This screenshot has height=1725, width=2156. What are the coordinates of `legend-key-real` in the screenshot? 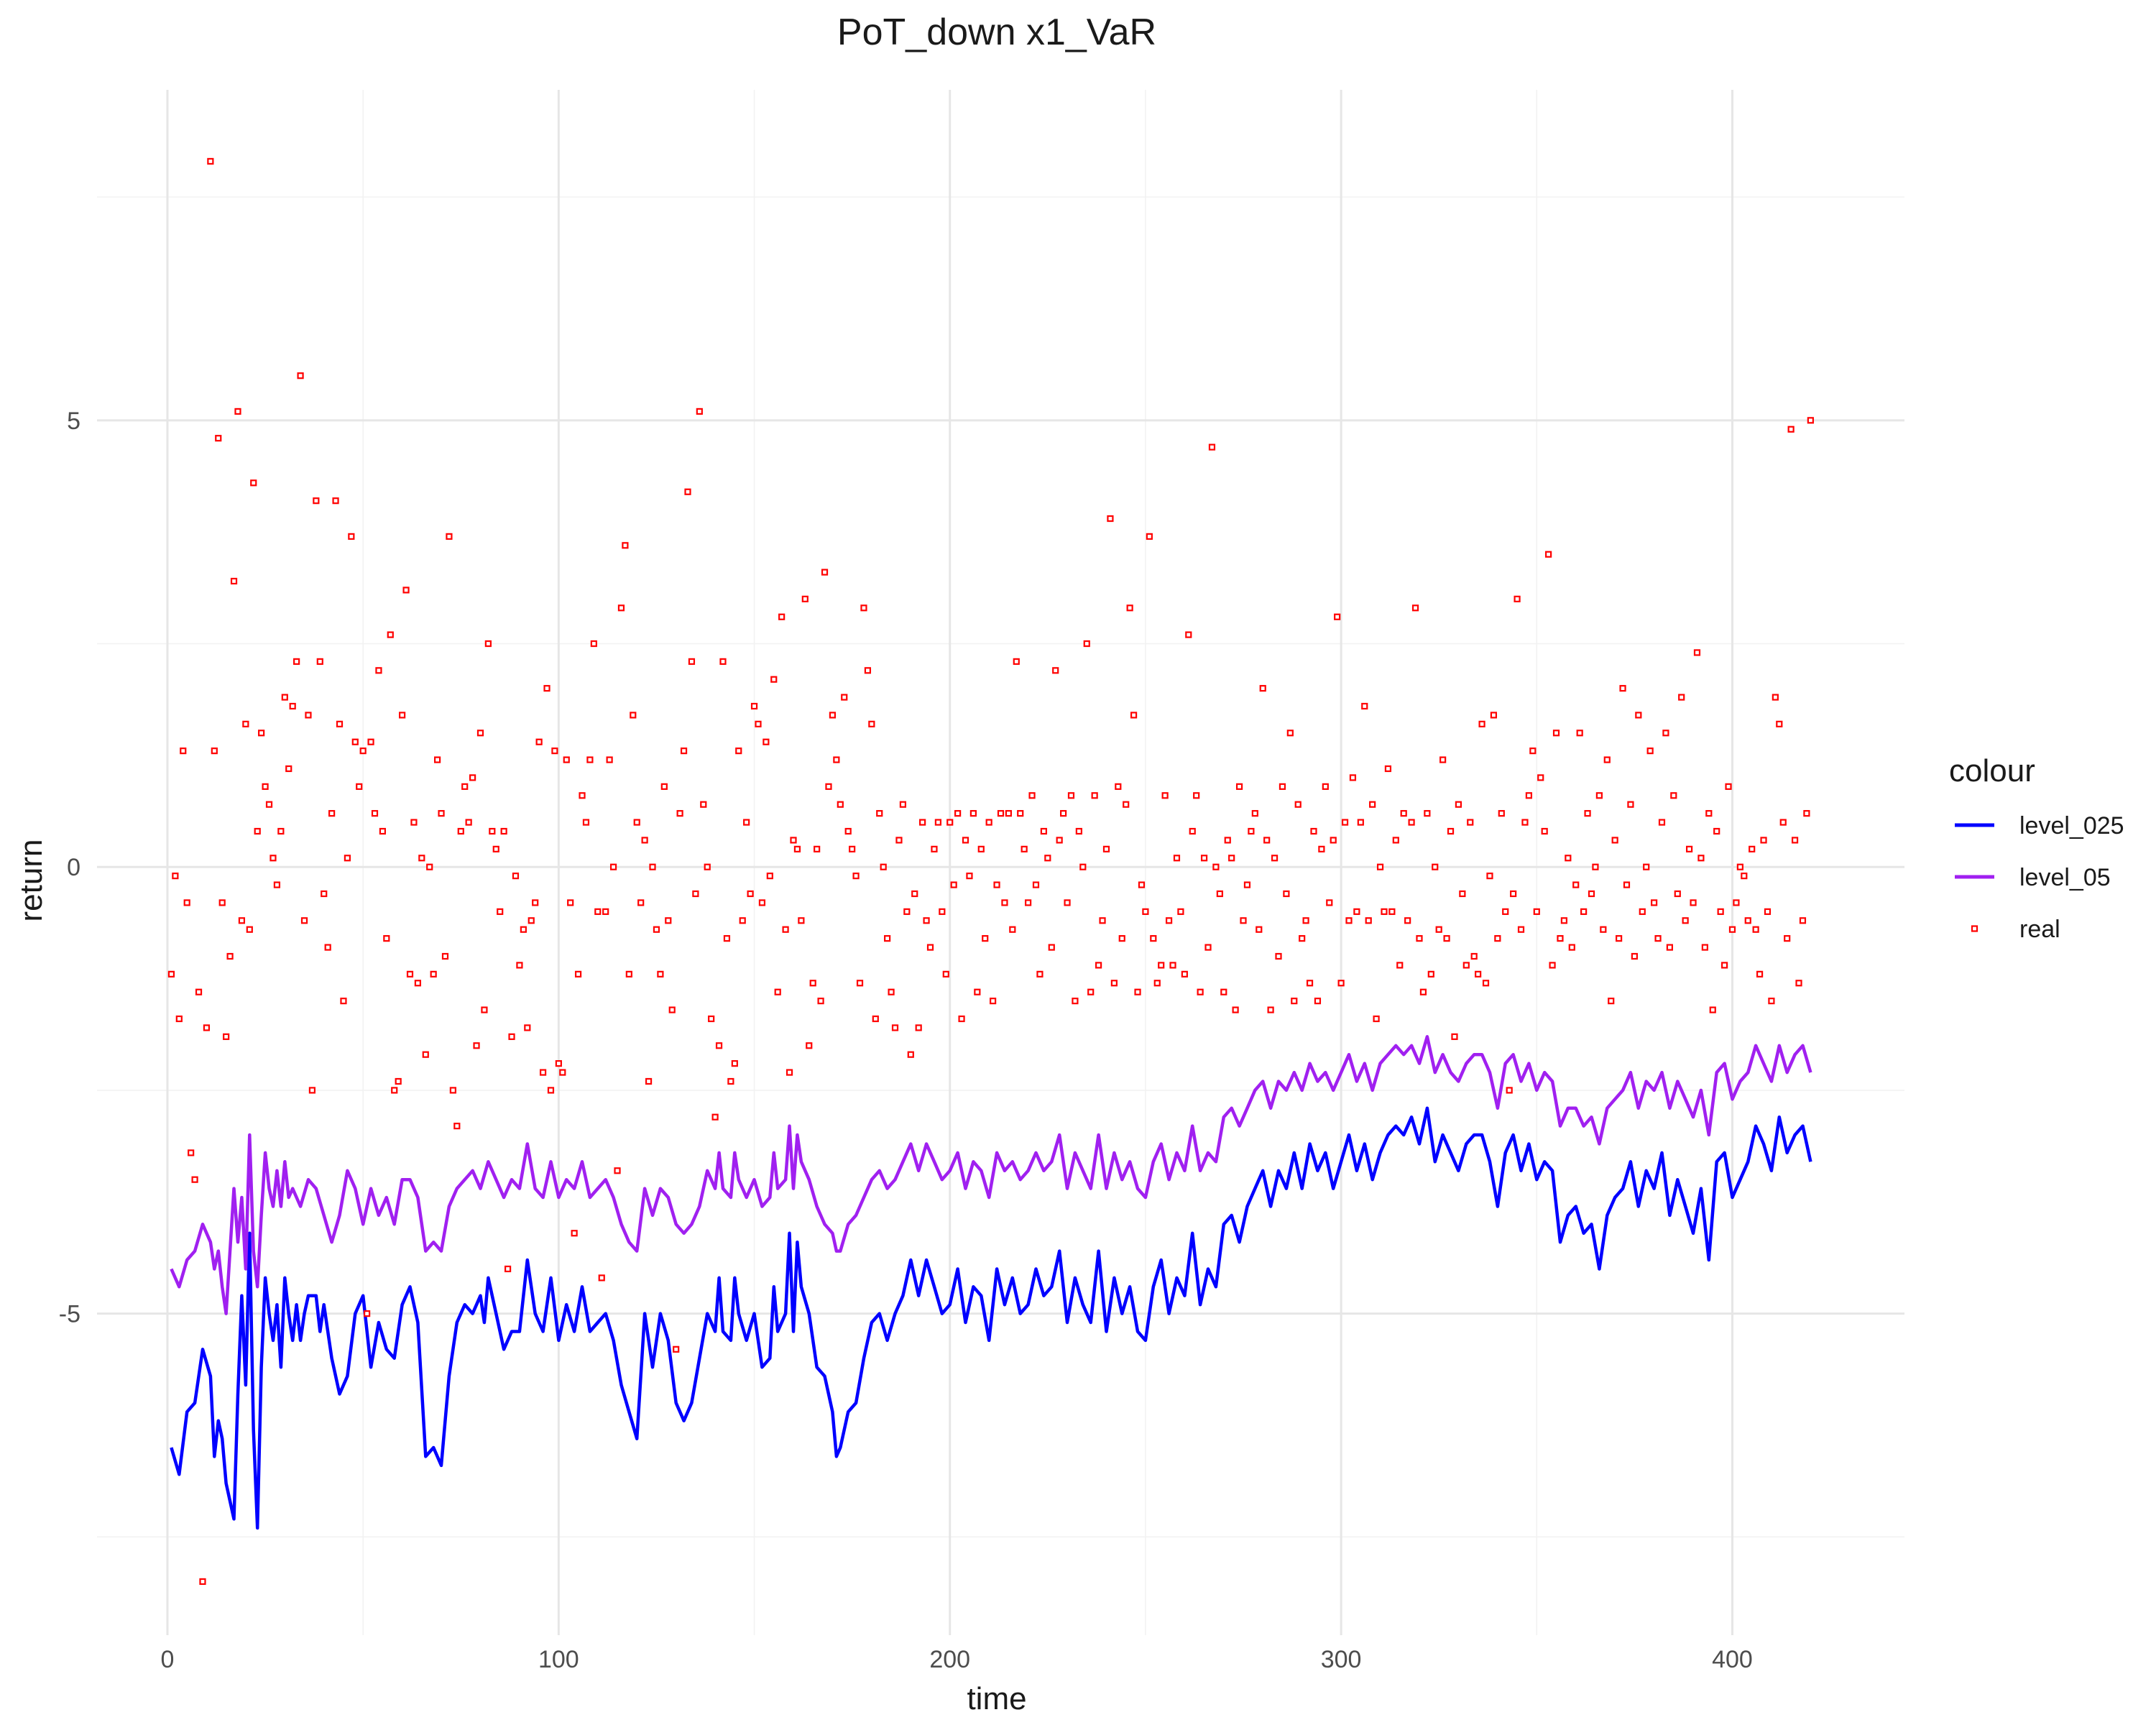 It's located at (1974, 928).